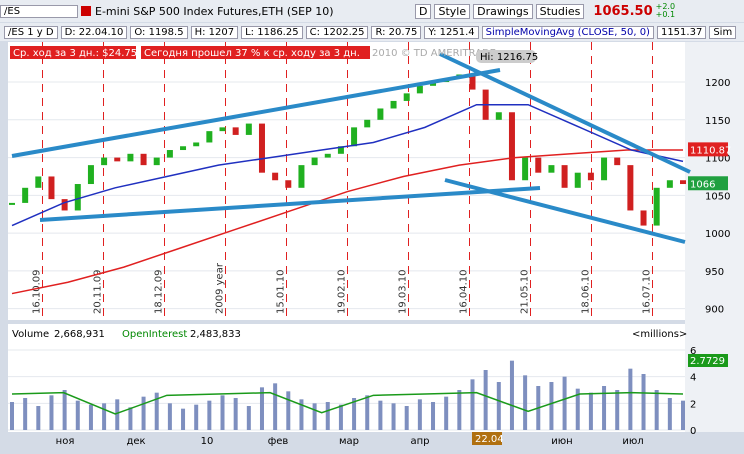  What do you see at coordinates (347, 403) in the screenshot?
I see `open-interest-line` at bounding box center [347, 403].